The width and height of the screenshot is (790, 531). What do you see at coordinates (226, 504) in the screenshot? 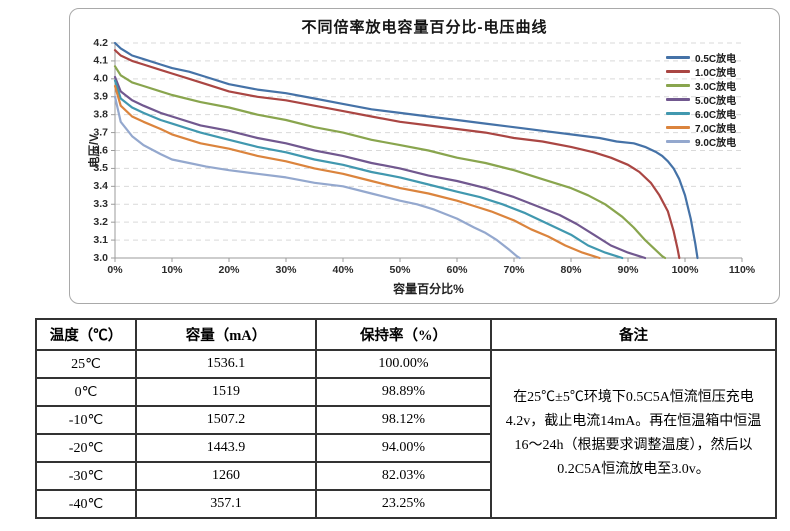
I see `capacity-cell: 357.1` at bounding box center [226, 504].